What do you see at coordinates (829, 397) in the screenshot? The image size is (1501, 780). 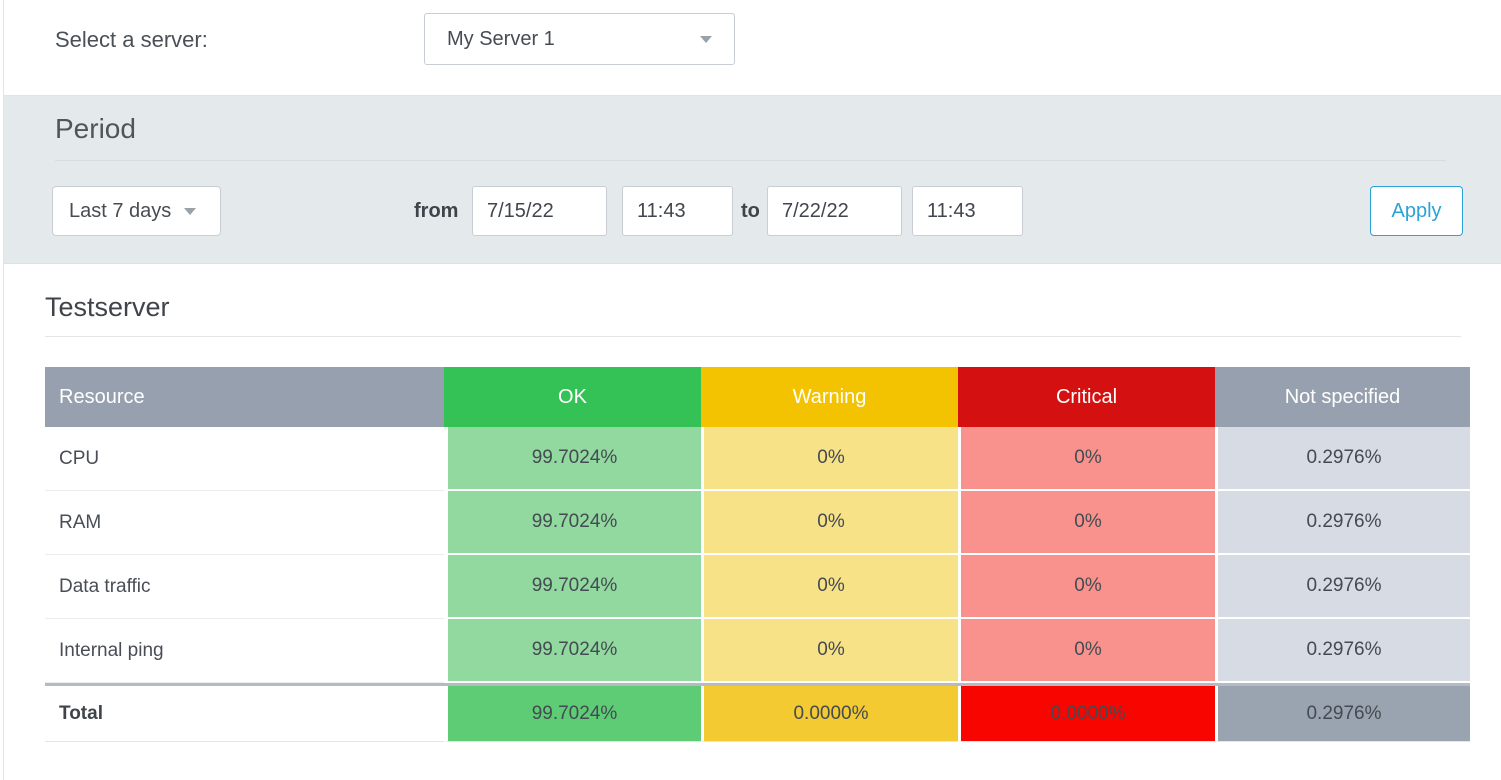 I see `column-header-warning: Warning` at bounding box center [829, 397].